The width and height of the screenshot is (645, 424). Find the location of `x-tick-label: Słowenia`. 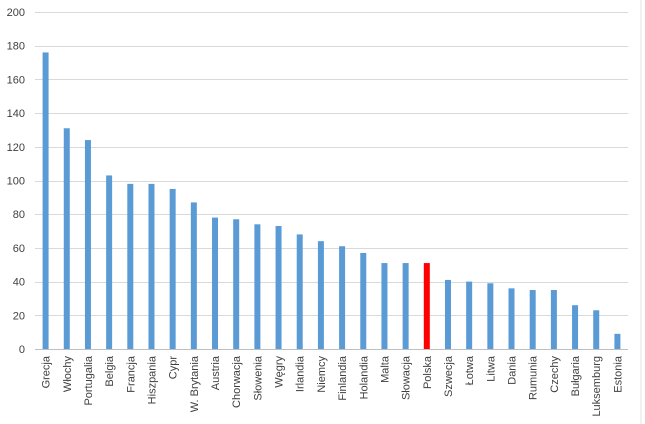

x-tick-label: Słowenia is located at coordinates (258, 378).